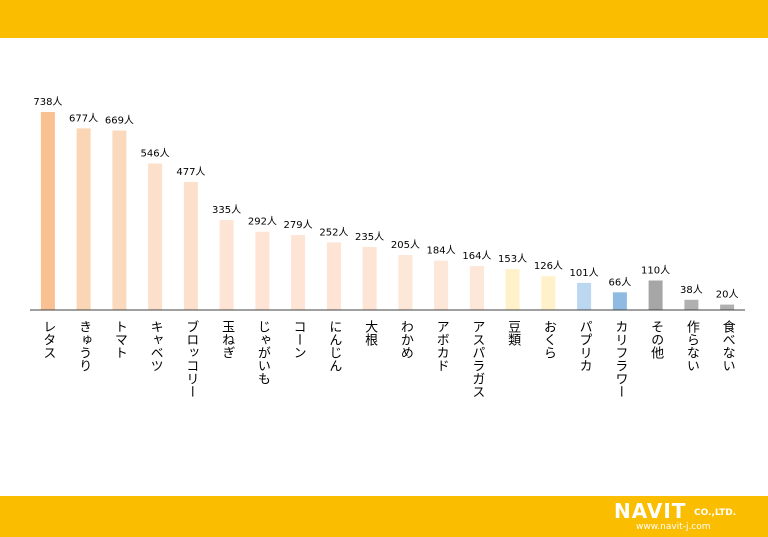 Image resolution: width=768 pixels, height=537 pixels. I want to click on data-label-9: 235人, so click(369, 237).